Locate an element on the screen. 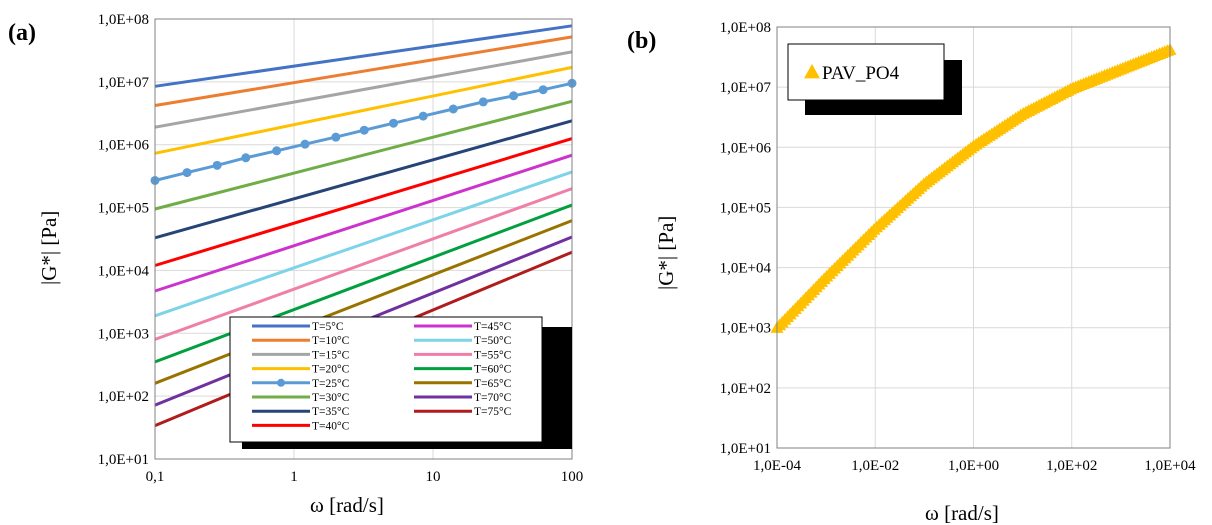 The width and height of the screenshot is (1212, 525). x-tick-label: 1 is located at coordinates (294, 477).